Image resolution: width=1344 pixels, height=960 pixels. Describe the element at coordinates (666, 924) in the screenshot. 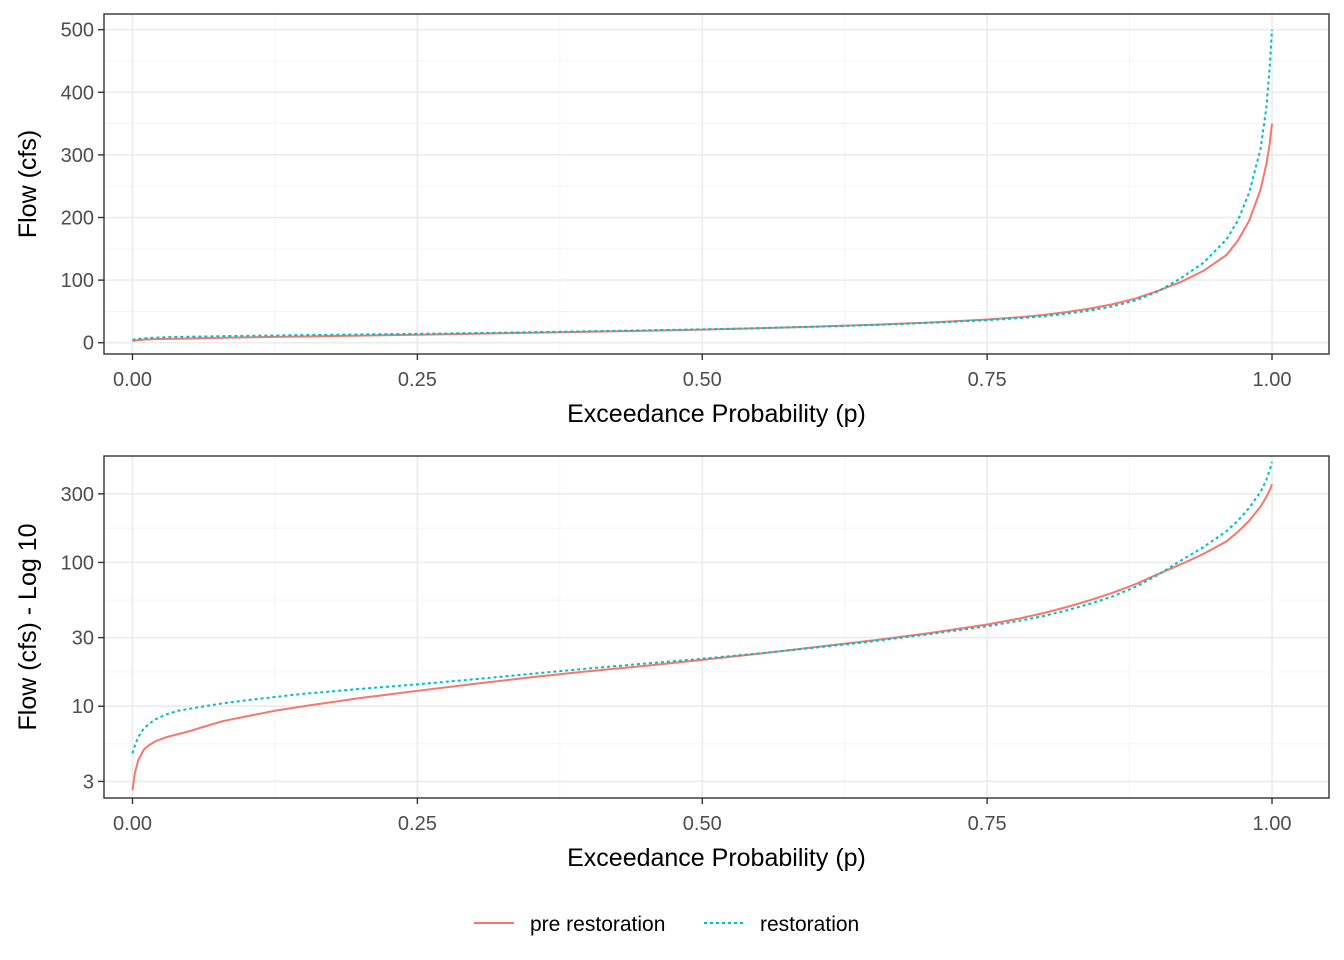

I see `legend: pre restoration restoration` at that location.